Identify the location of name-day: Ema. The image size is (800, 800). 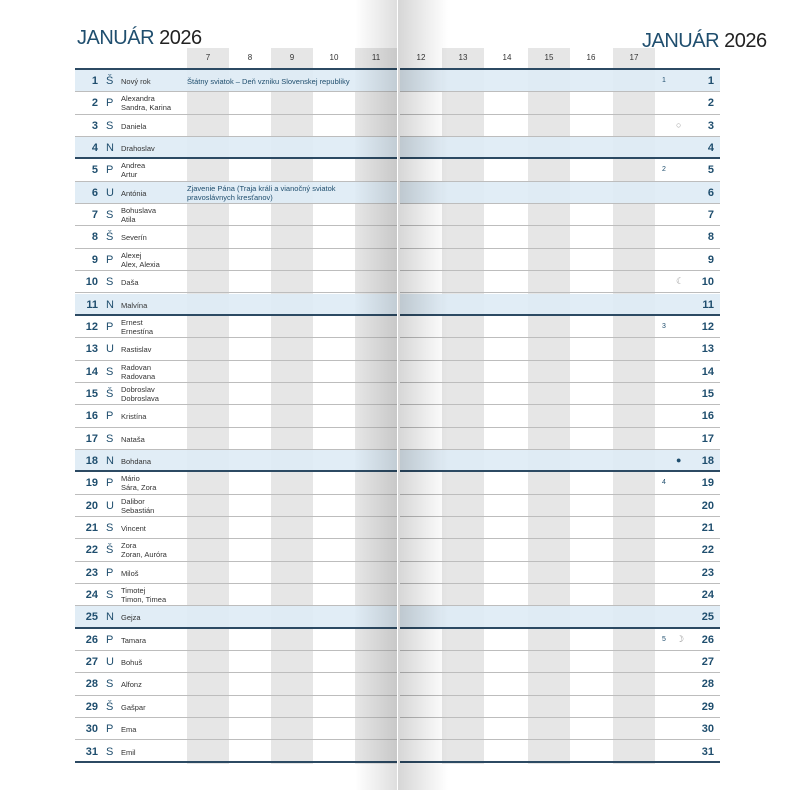
(129, 730).